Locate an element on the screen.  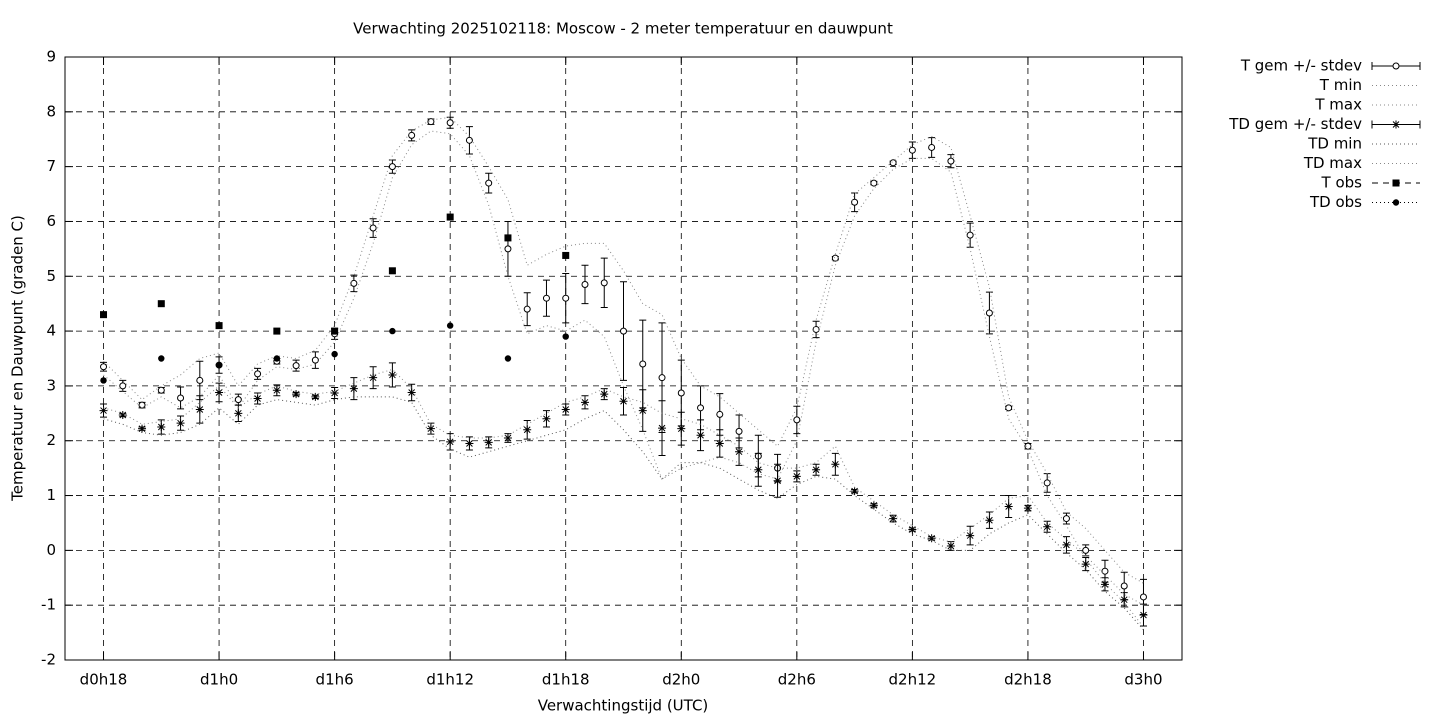
legend-label: TD max is located at coordinates (1332, 163).